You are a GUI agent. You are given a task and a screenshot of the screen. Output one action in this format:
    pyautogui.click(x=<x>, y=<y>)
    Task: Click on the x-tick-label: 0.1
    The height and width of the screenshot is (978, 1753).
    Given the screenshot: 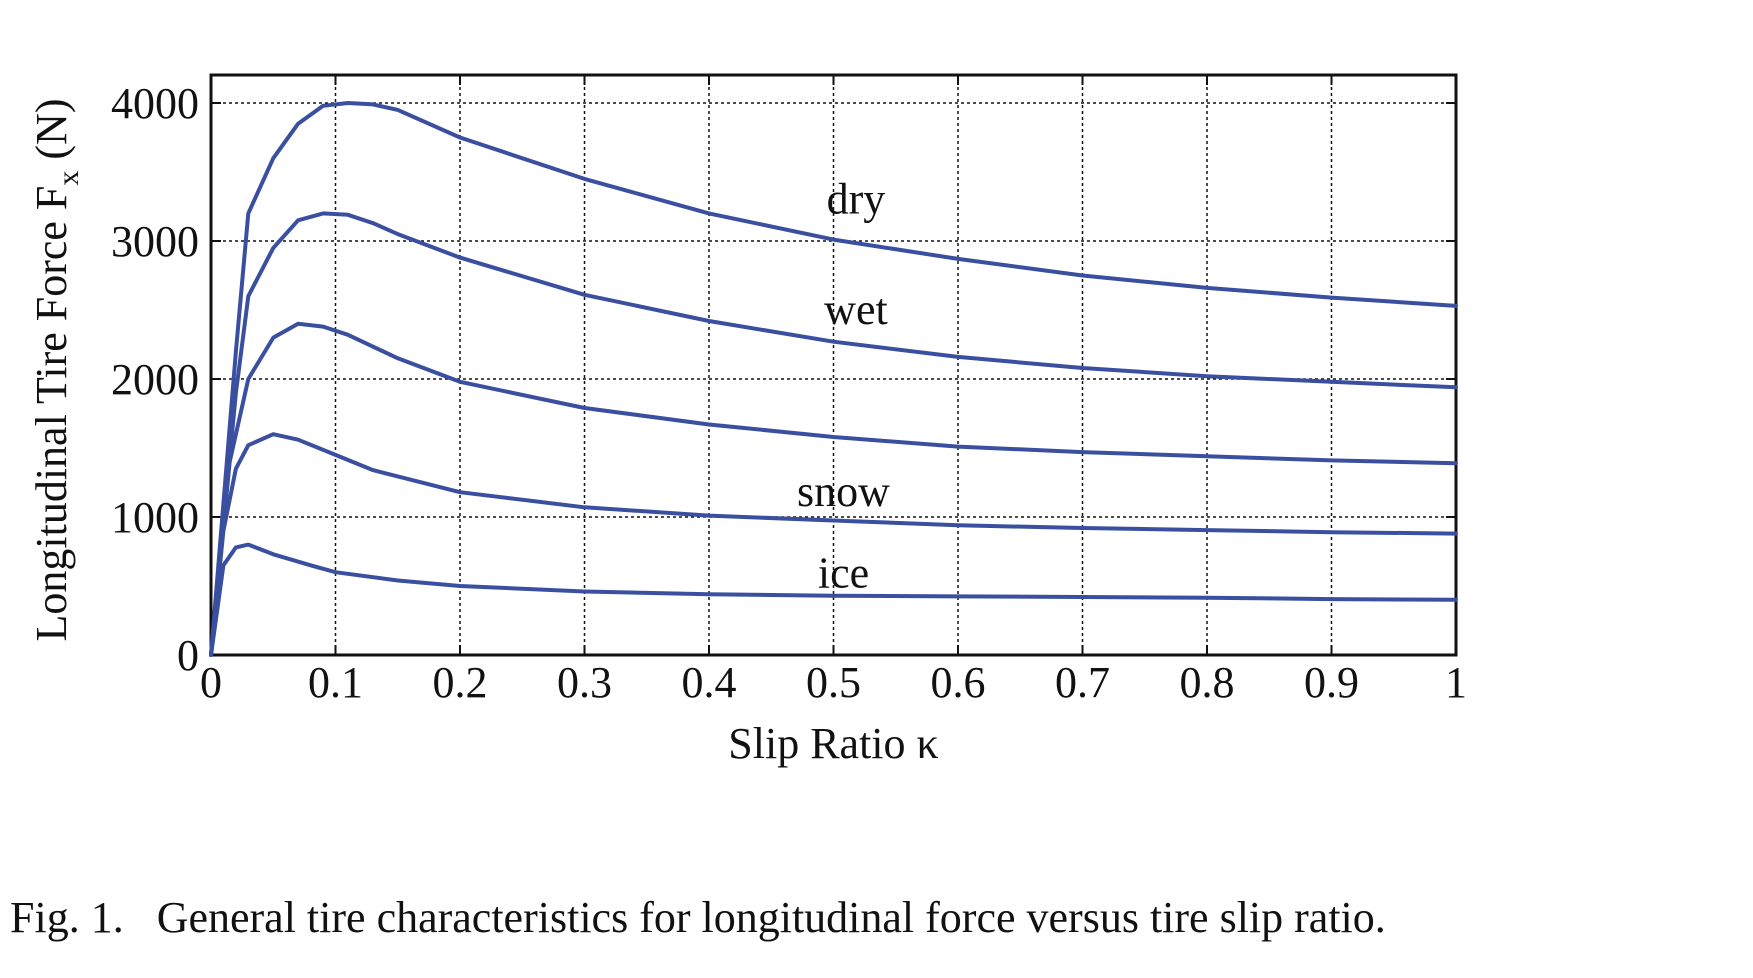 What is the action you would take?
    pyautogui.click(x=335, y=682)
    